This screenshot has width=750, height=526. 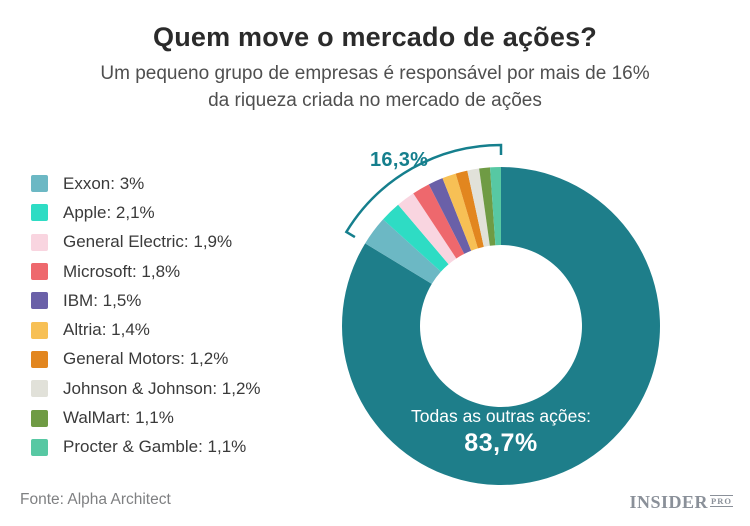 What do you see at coordinates (399, 160) in the screenshot?
I see `group-total-label: 16,3%` at bounding box center [399, 160].